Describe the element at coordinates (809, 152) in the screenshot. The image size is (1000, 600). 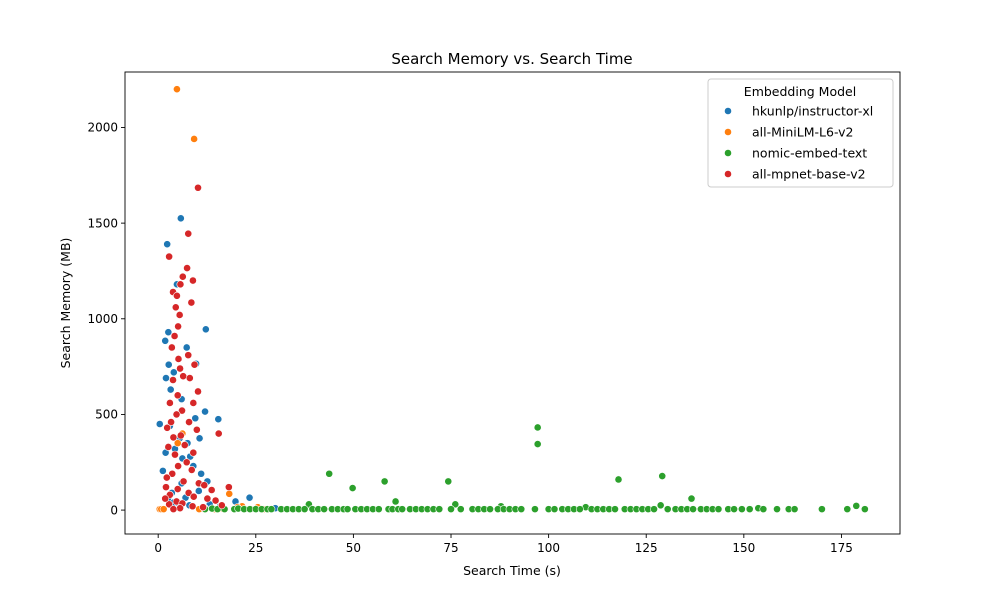
I see `legend-label: nomic-embed-text` at that location.